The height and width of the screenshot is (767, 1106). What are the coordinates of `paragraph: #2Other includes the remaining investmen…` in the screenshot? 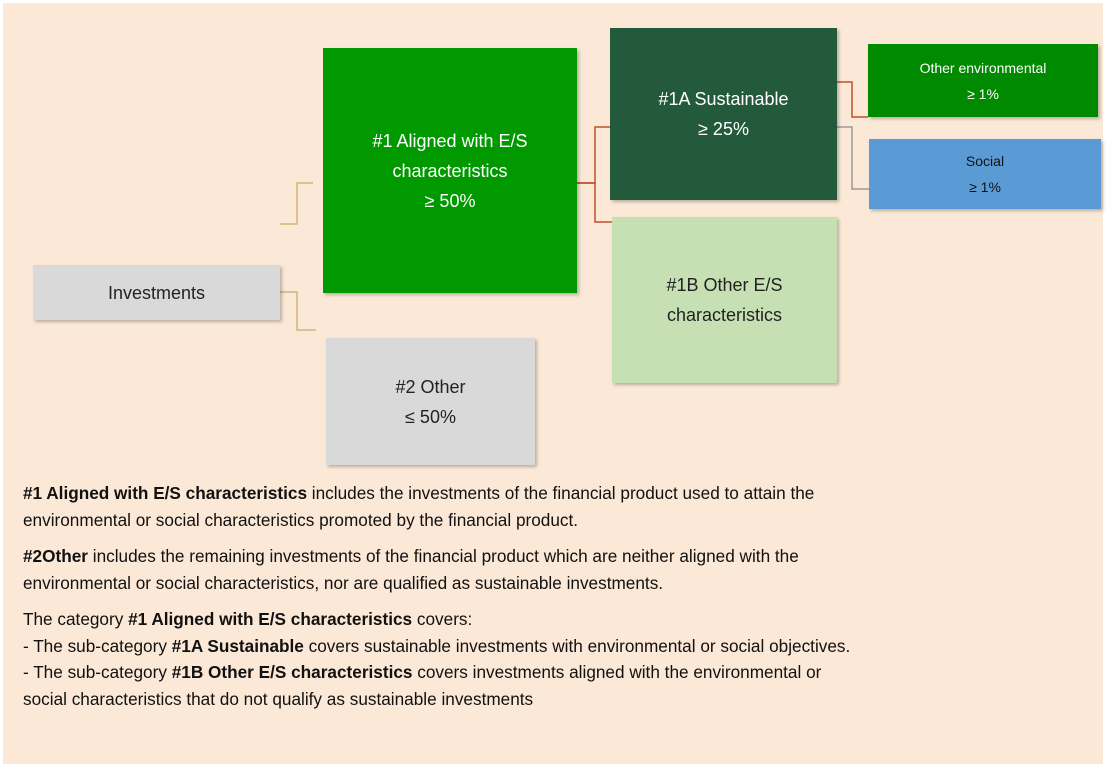 It's located at (436, 569).